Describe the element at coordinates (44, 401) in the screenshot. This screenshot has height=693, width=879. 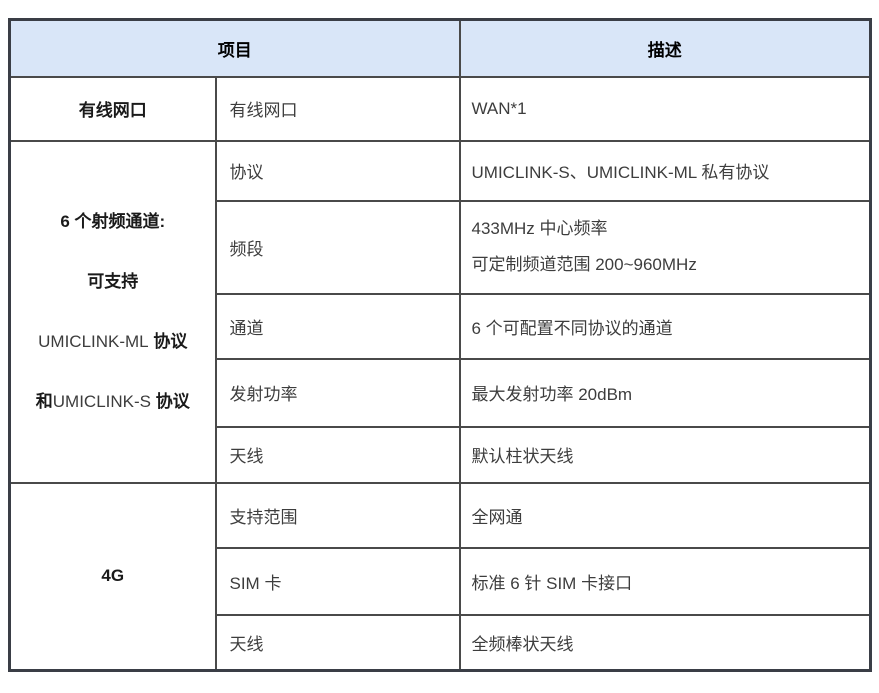
I see `rf-group-line4-bold-prefix: 和` at that location.